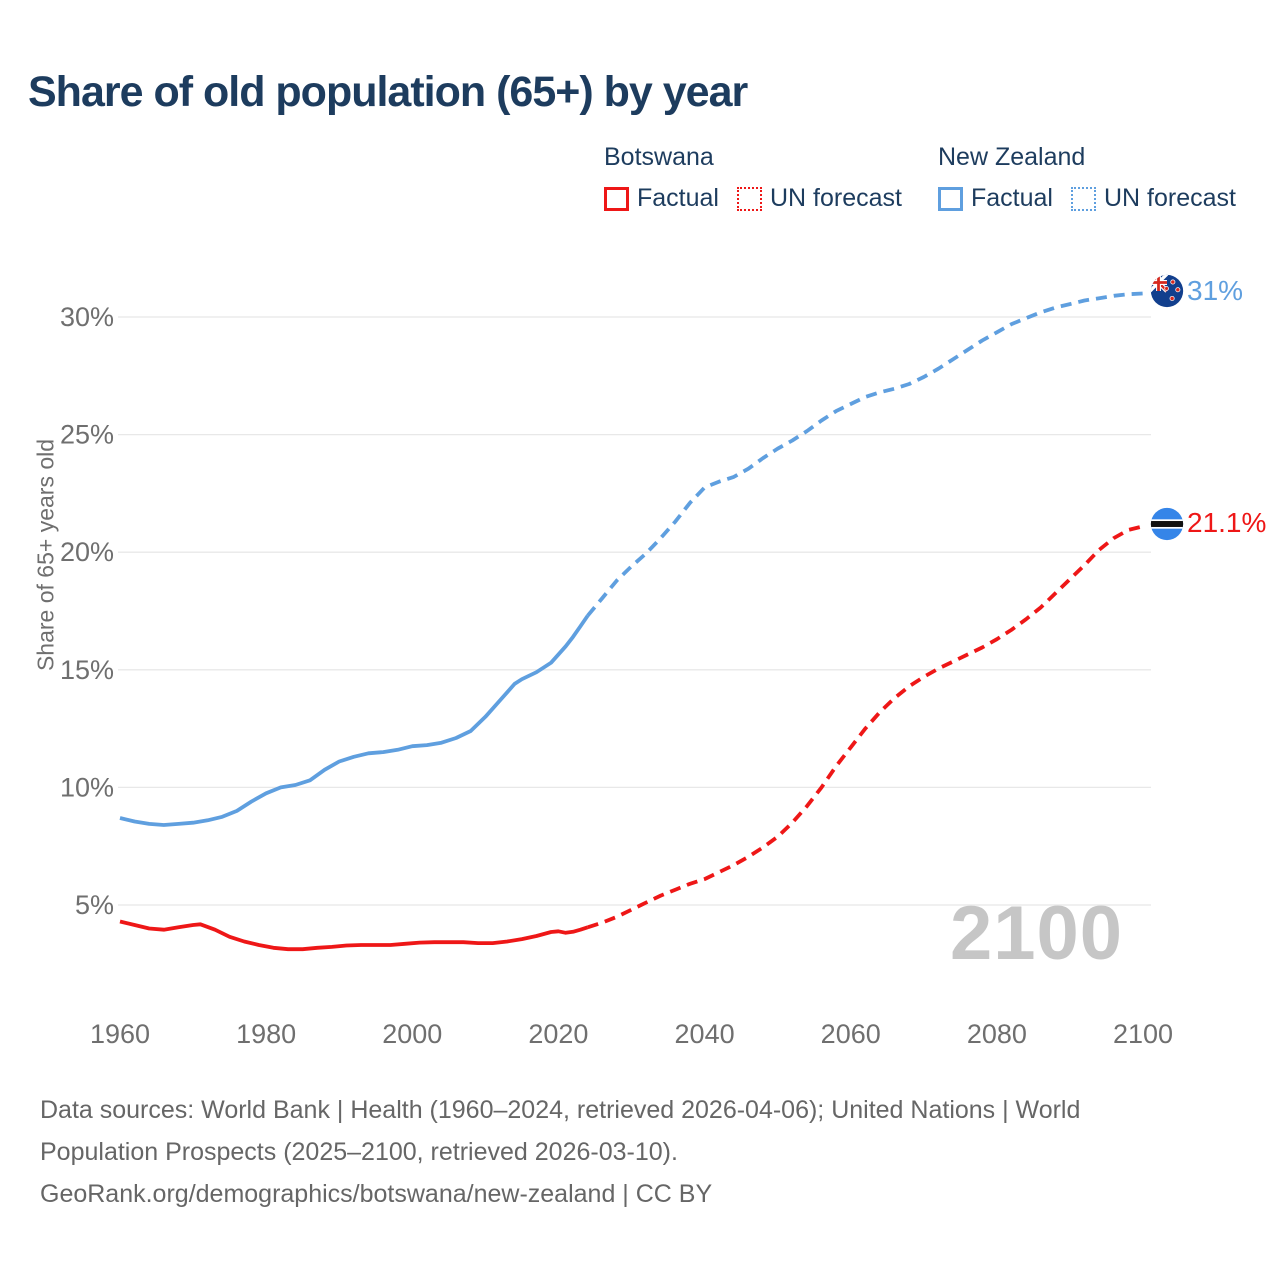 The image size is (1280, 1280). Describe the element at coordinates (753, 178) in the screenshot. I see `legend-group-botswana: Botswana Factual UN forecast` at that location.